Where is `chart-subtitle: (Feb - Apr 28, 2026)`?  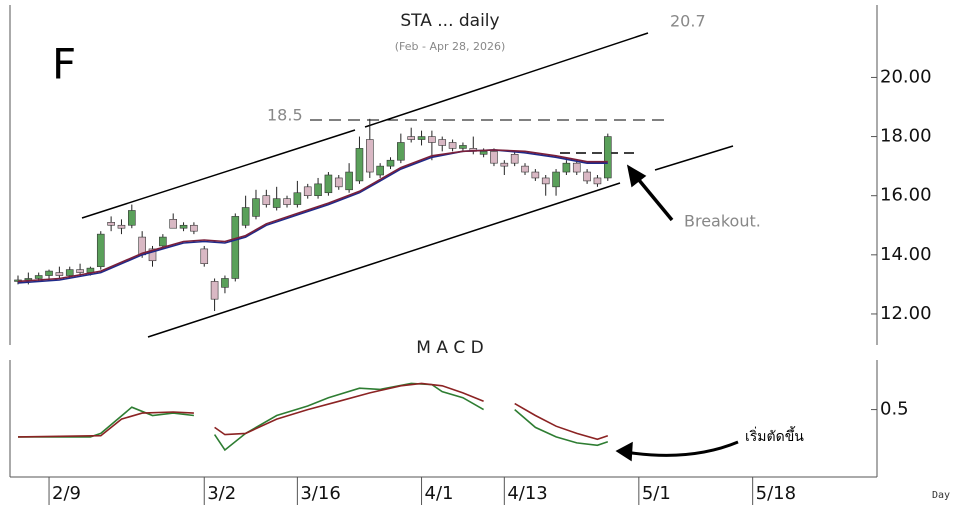
chart-subtitle: (Feb - Apr 28, 2026) is located at coordinates (450, 46).